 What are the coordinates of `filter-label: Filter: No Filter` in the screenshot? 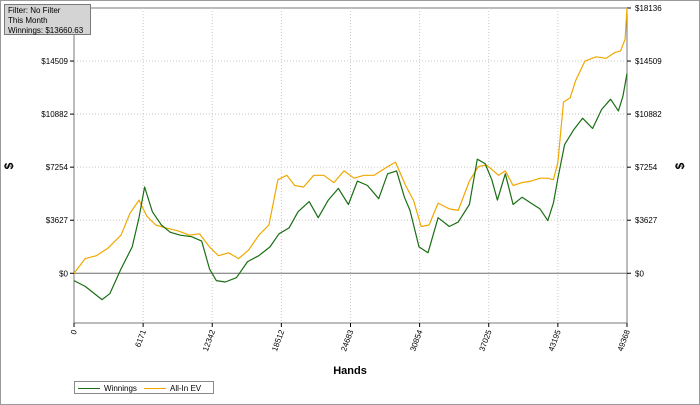 It's located at (34, 10).